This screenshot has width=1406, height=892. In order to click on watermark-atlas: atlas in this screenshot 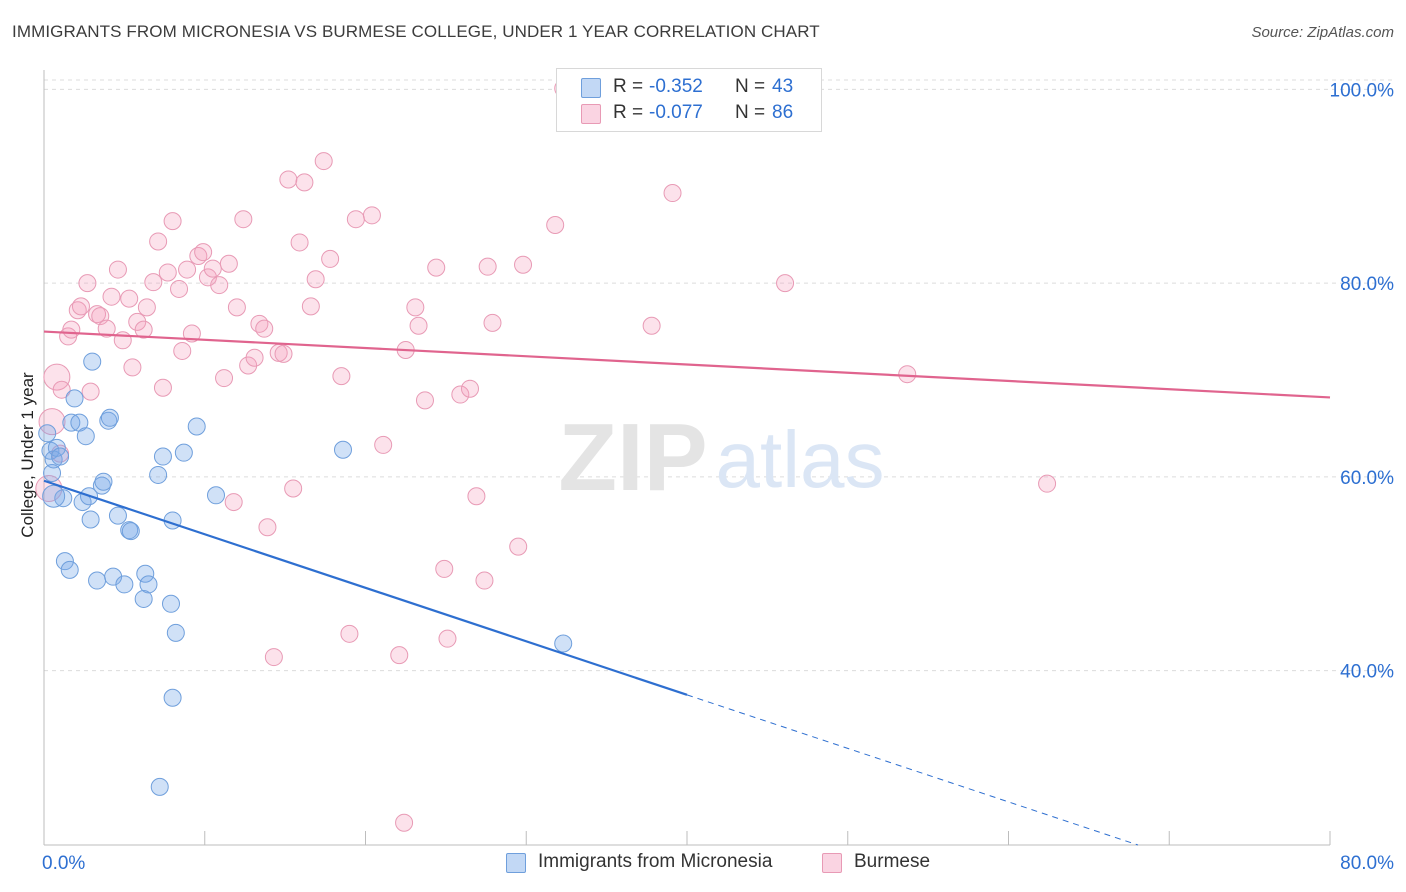, I will do `click(800, 459)`.